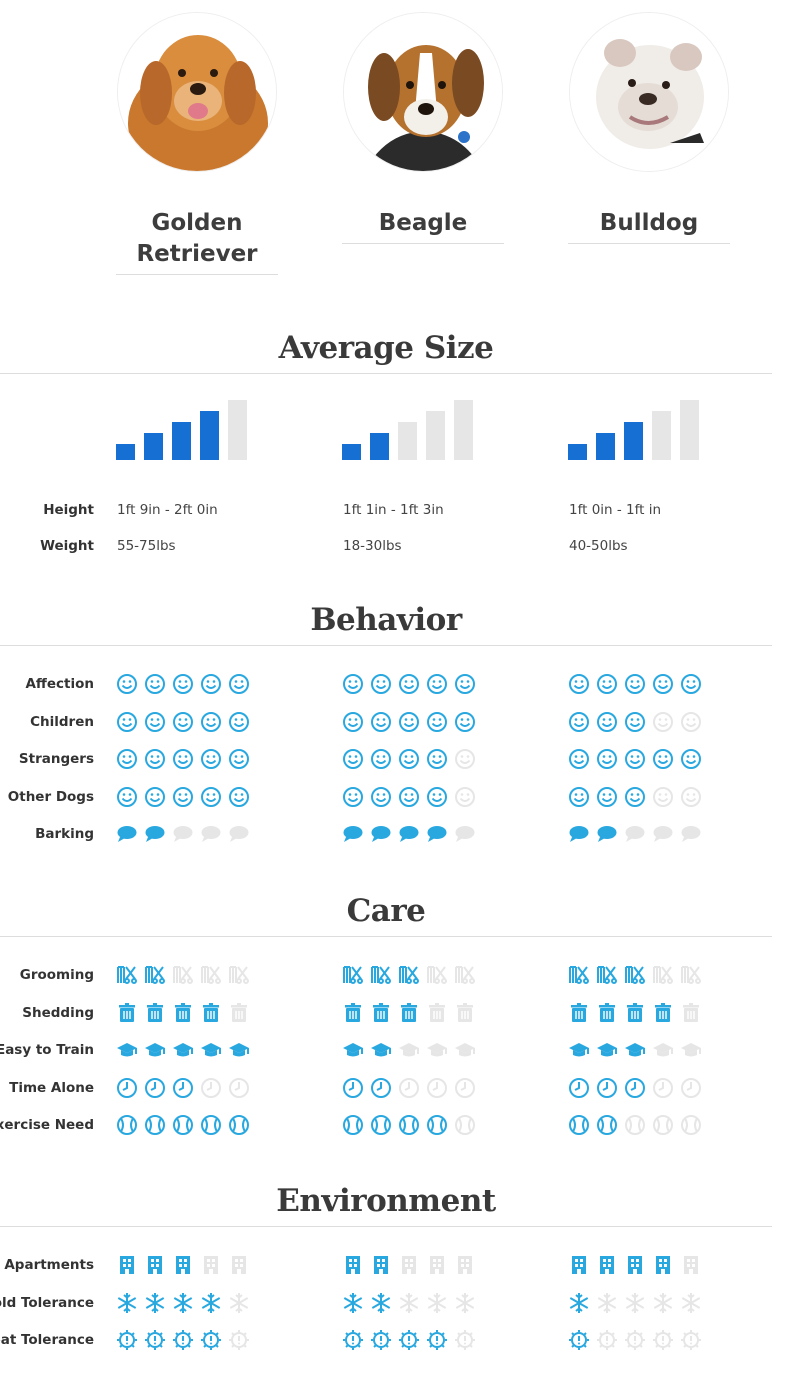 This screenshot has width=810, height=1377. Describe the element at coordinates (56, 759) in the screenshot. I see `rating-label: Strangers` at that location.